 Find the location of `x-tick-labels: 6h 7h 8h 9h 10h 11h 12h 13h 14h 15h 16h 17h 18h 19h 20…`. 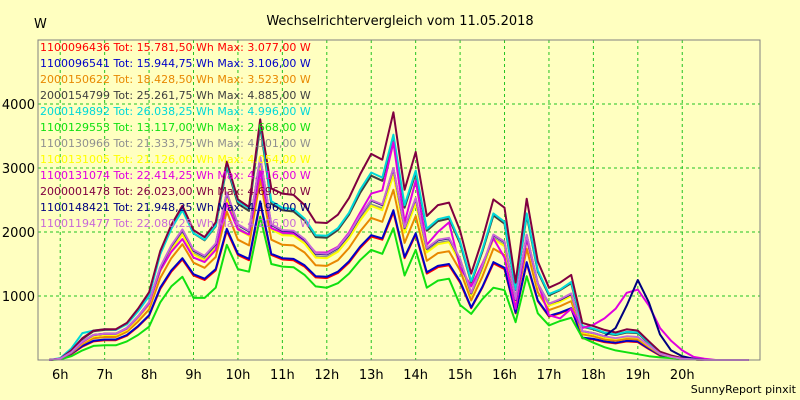

x-tick-labels: 6h 7h 8h 9h 10h 11h 12h 13h 14h 15h 16h 17h 18h 19h 20… is located at coordinates (373, 375).